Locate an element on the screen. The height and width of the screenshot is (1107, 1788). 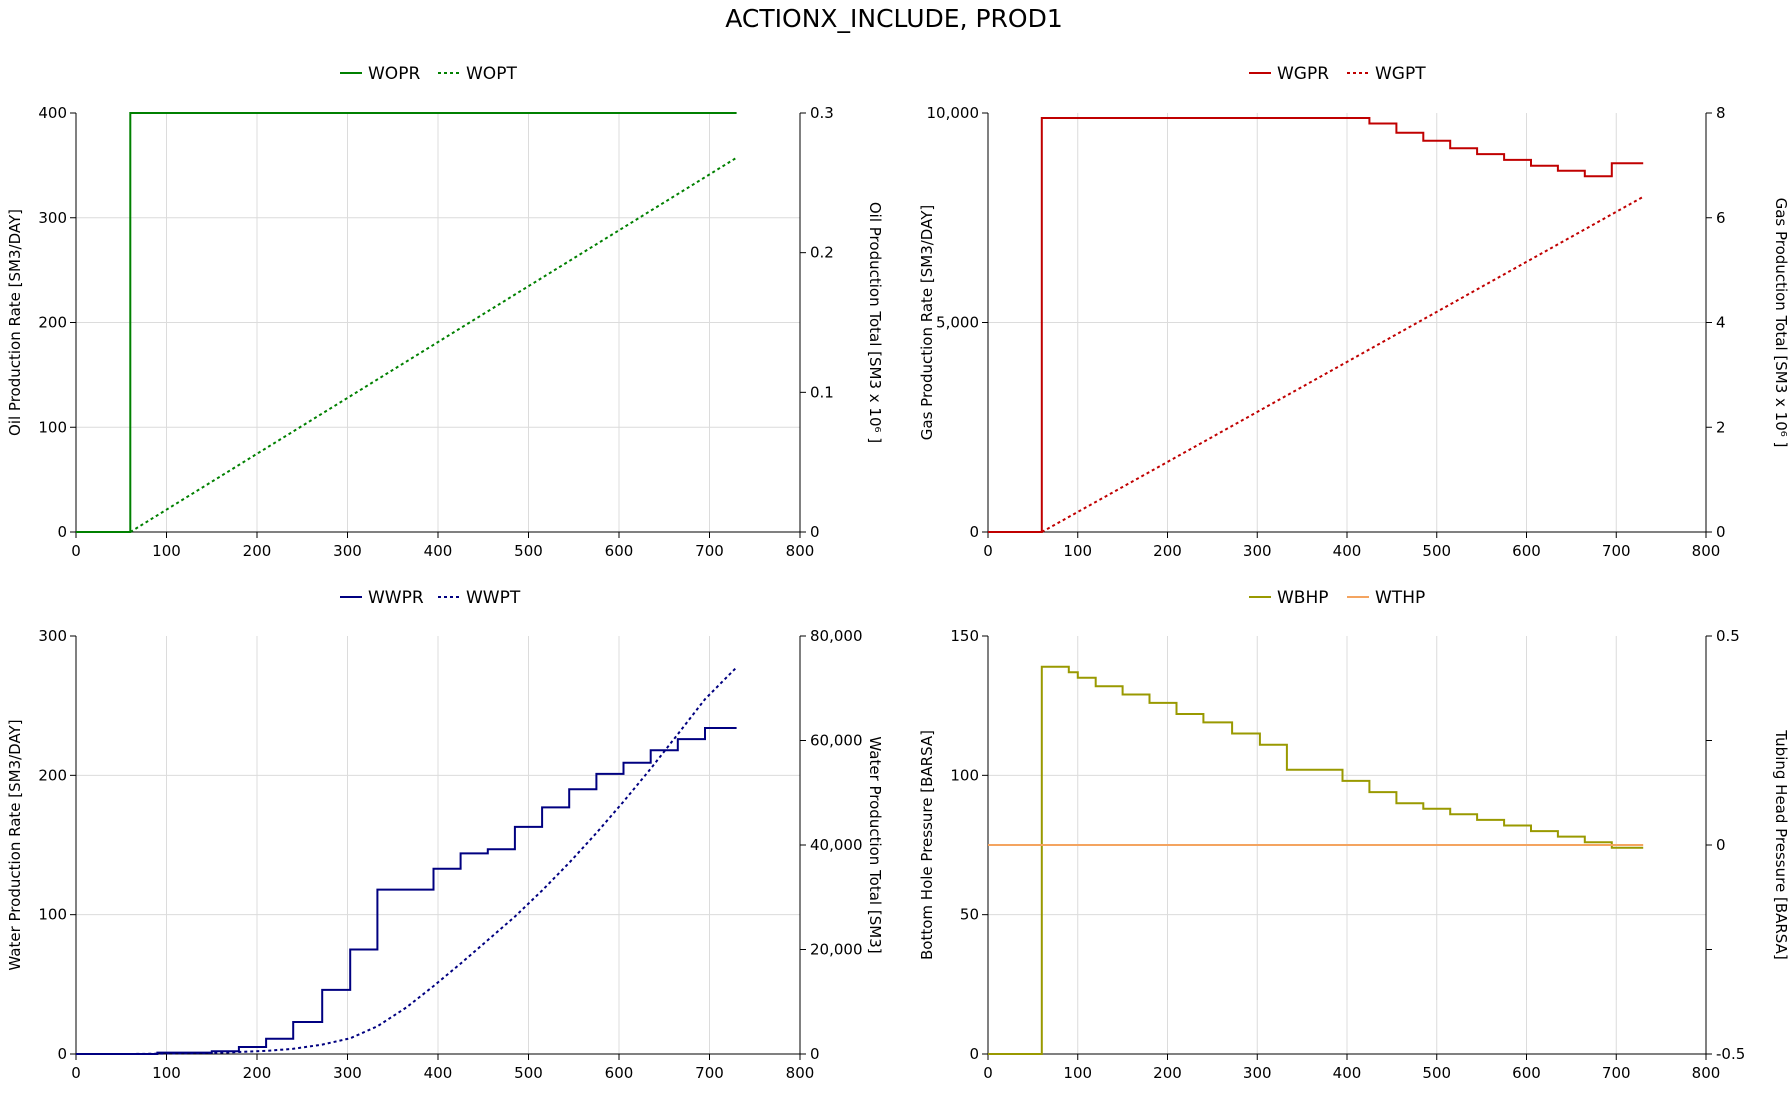
y-left-axis-label: Bottom Hole Pressure [BARSA] is located at coordinates (927, 845).